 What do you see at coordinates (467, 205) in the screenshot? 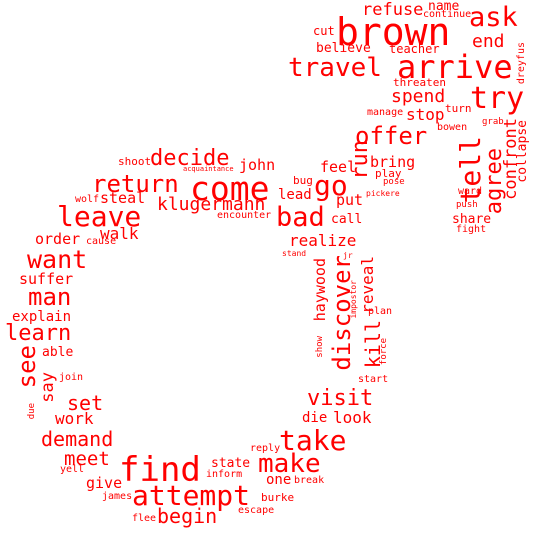
I see `word: push` at bounding box center [467, 205].